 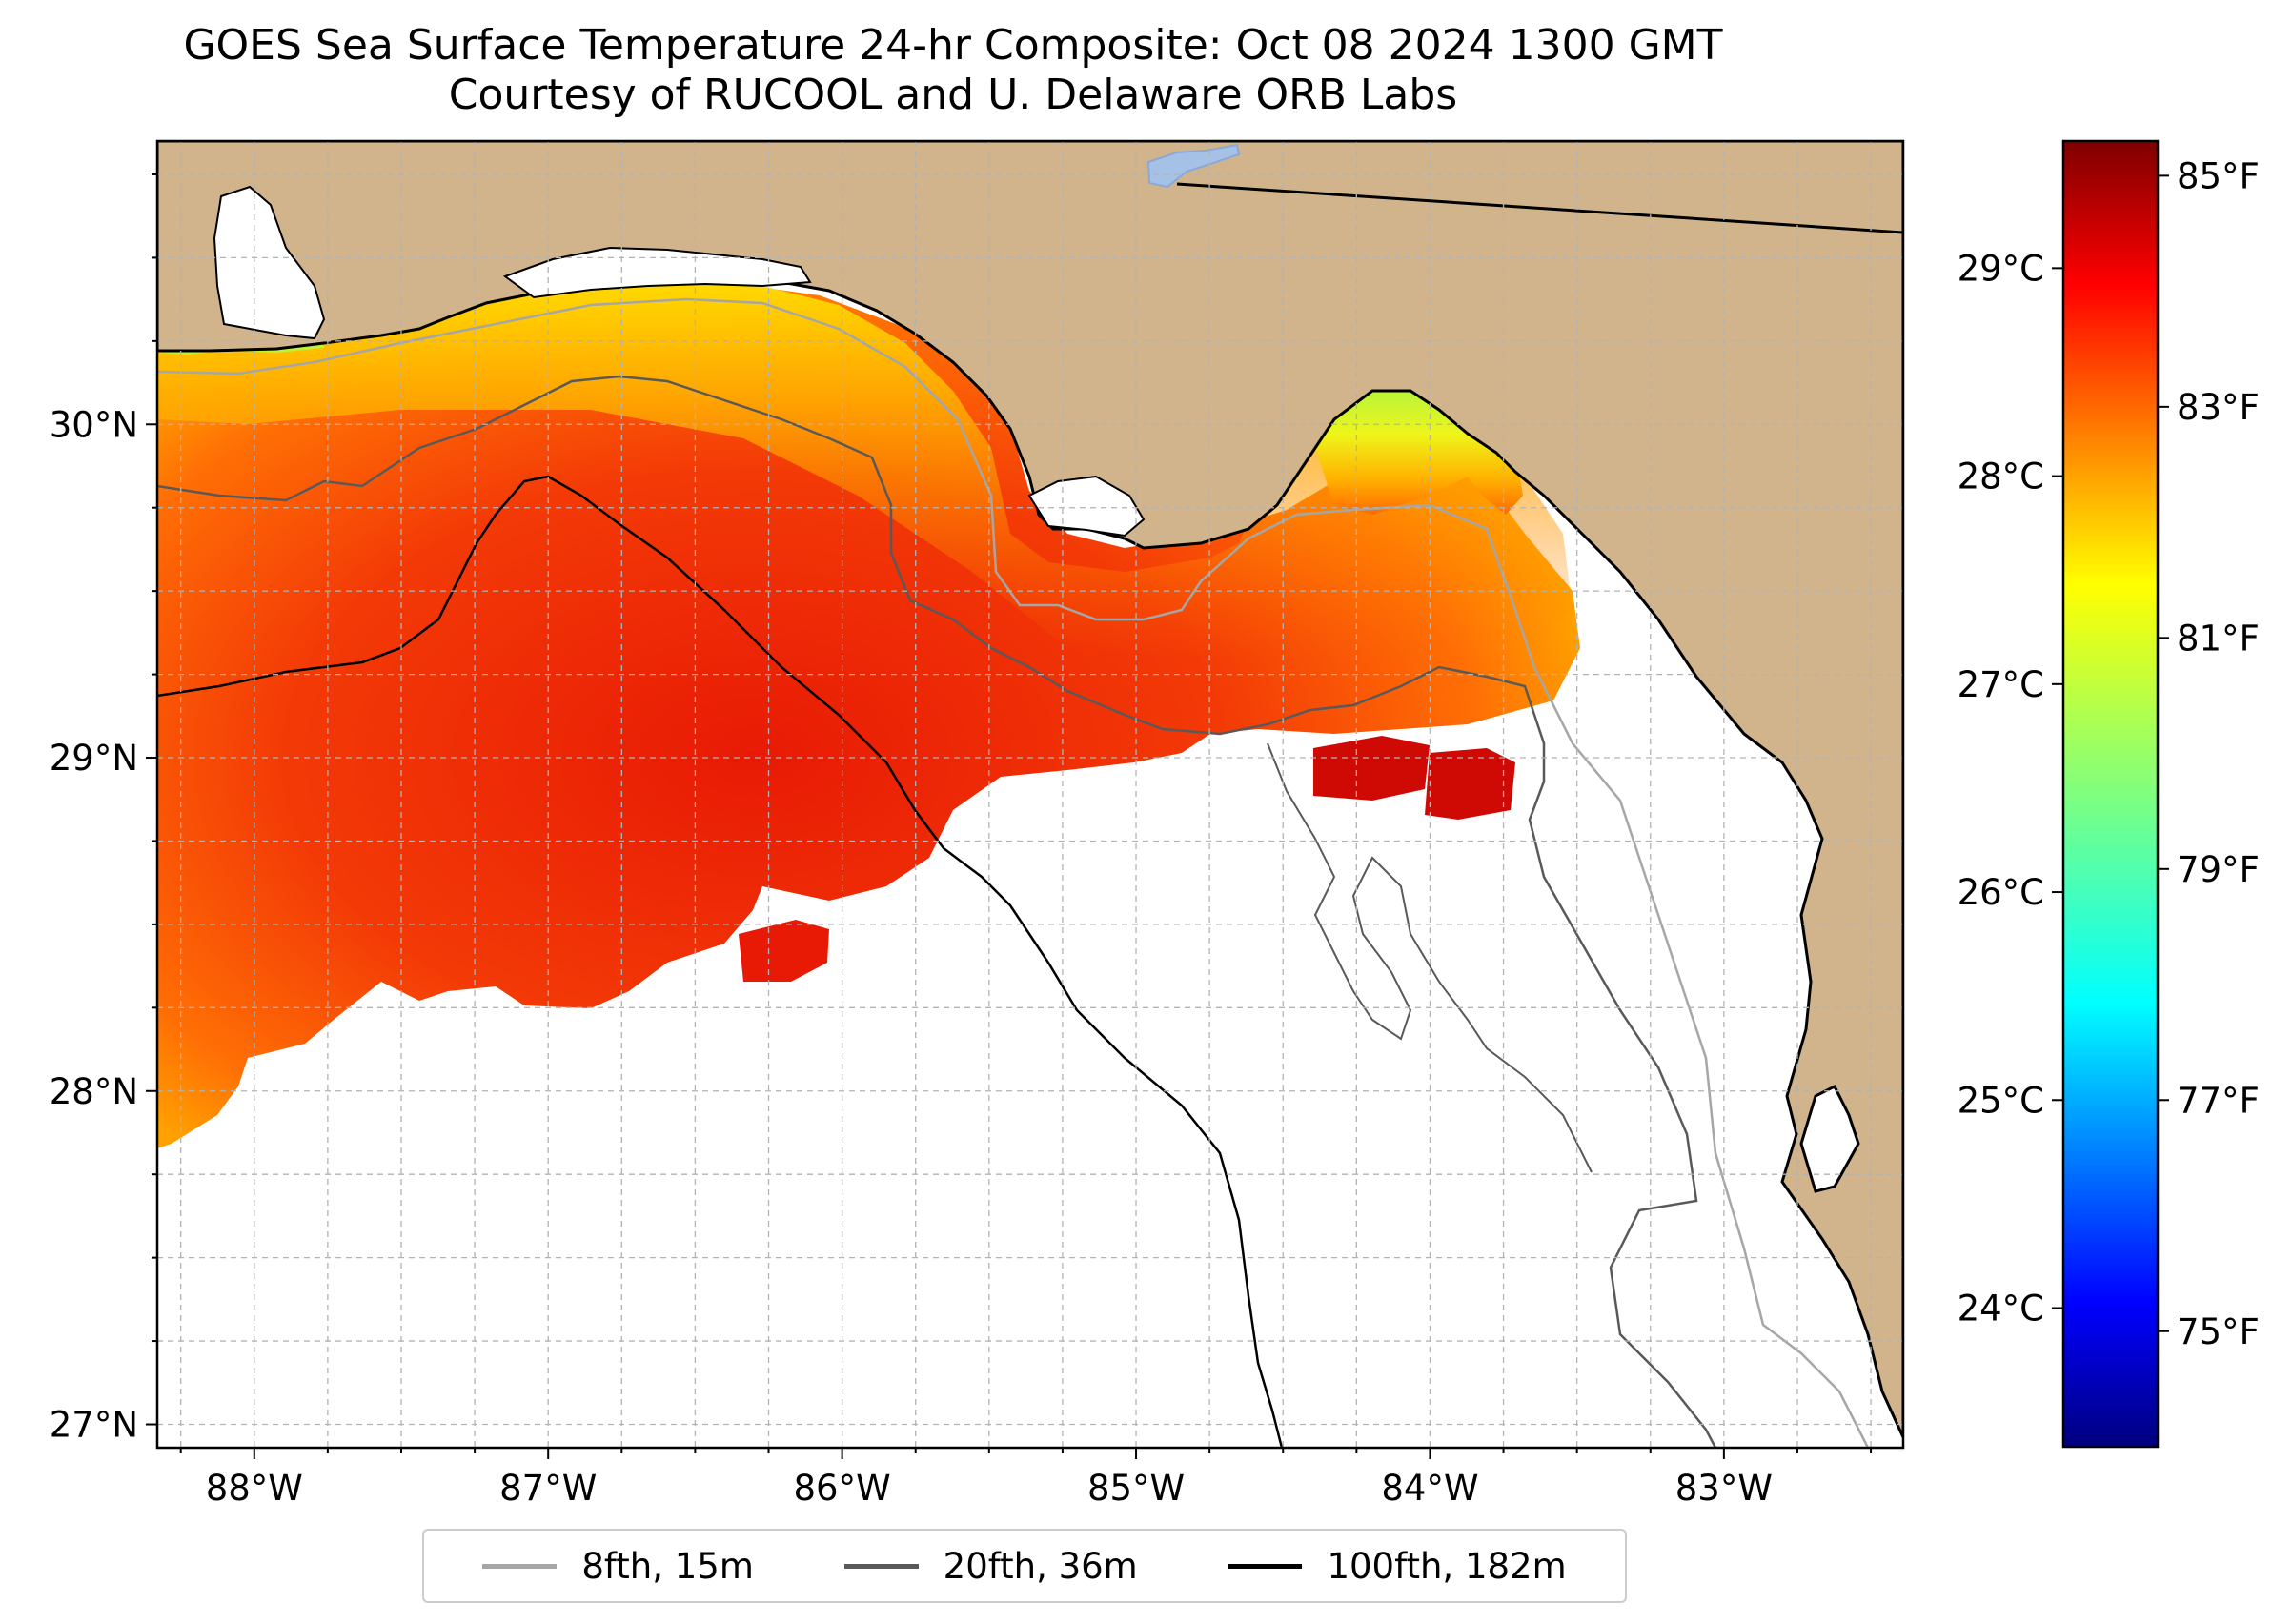 I want to click on lake-seminole, so click(x=1194, y=166).